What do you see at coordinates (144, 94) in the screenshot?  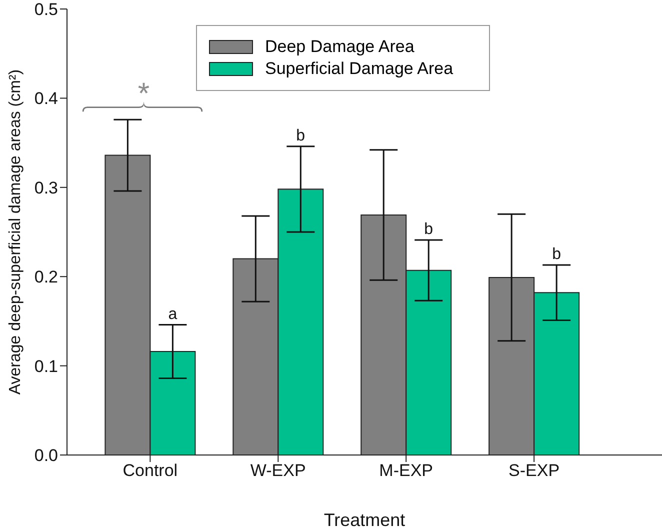 I see `annotation: *` at bounding box center [144, 94].